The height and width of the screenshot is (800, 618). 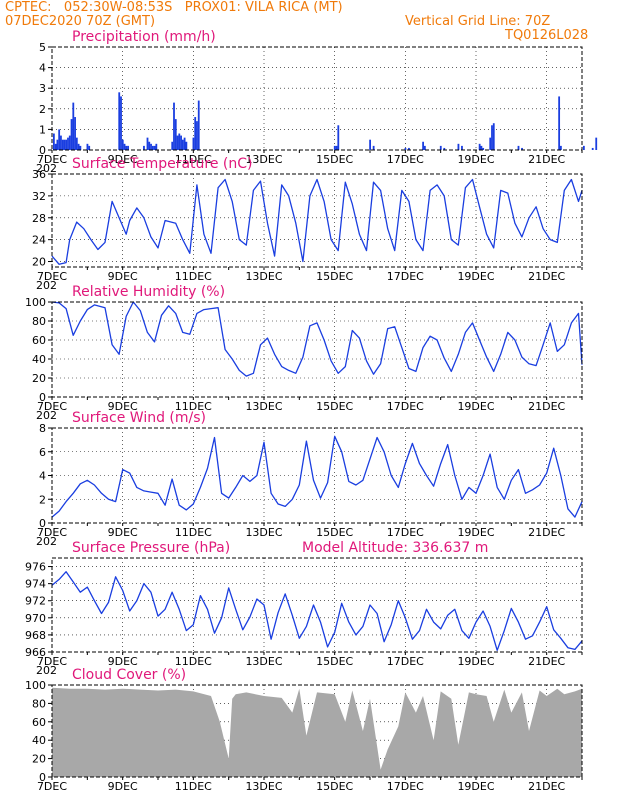 I want to click on temp-frame, so click(x=317, y=220).